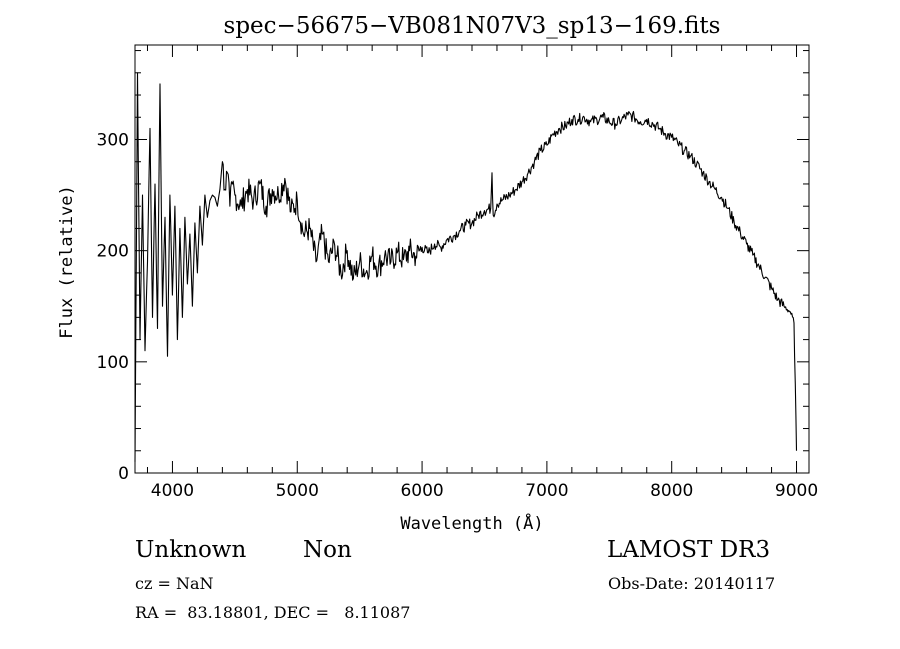 The height and width of the screenshot is (649, 900). I want to click on survey-name: LAMOST DR3, so click(689, 550).